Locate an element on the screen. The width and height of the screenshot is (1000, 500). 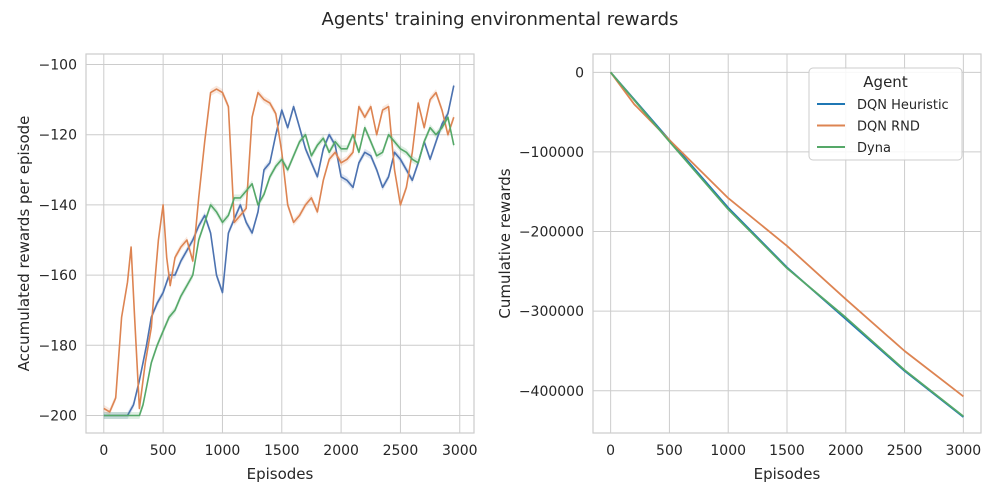
y-tick-label: −200000 is located at coordinates (551, 233).